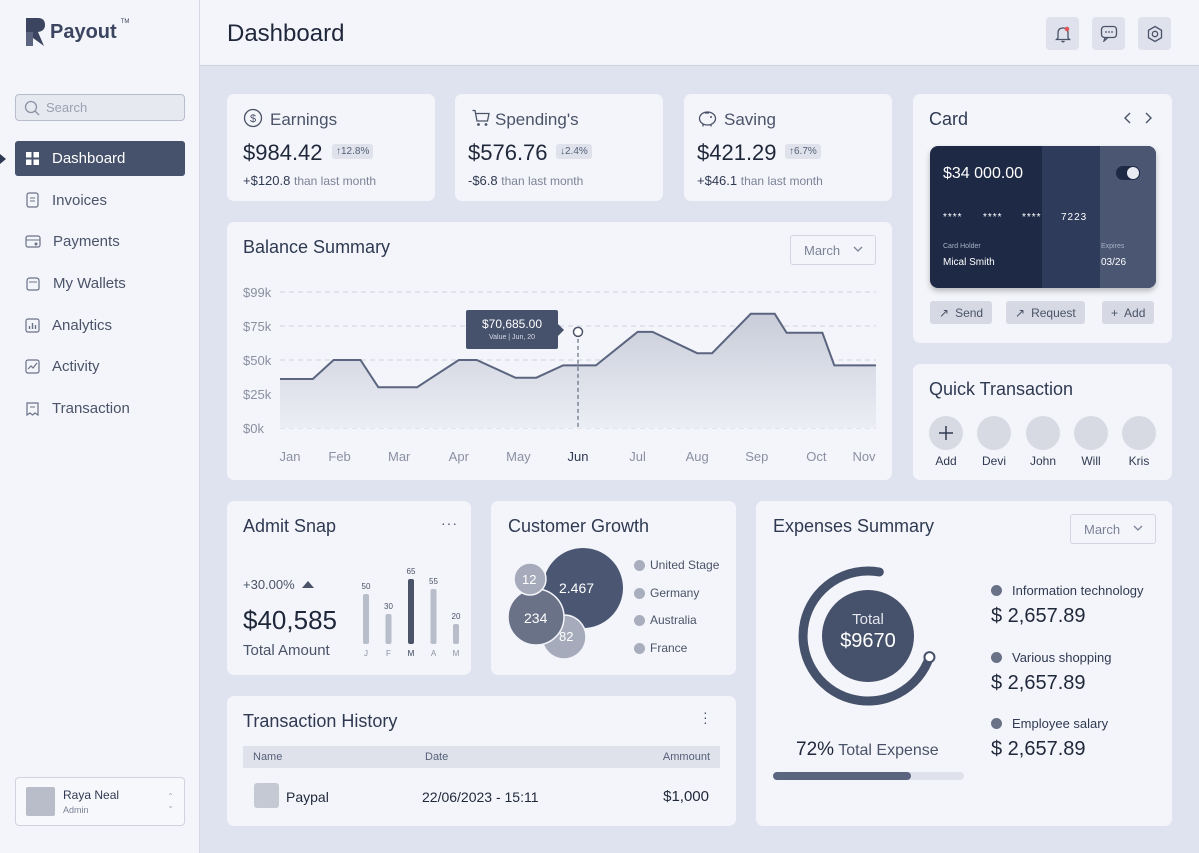 The height and width of the screenshot is (853, 1199). I want to click on stat-label: Spending's, so click(537, 119).